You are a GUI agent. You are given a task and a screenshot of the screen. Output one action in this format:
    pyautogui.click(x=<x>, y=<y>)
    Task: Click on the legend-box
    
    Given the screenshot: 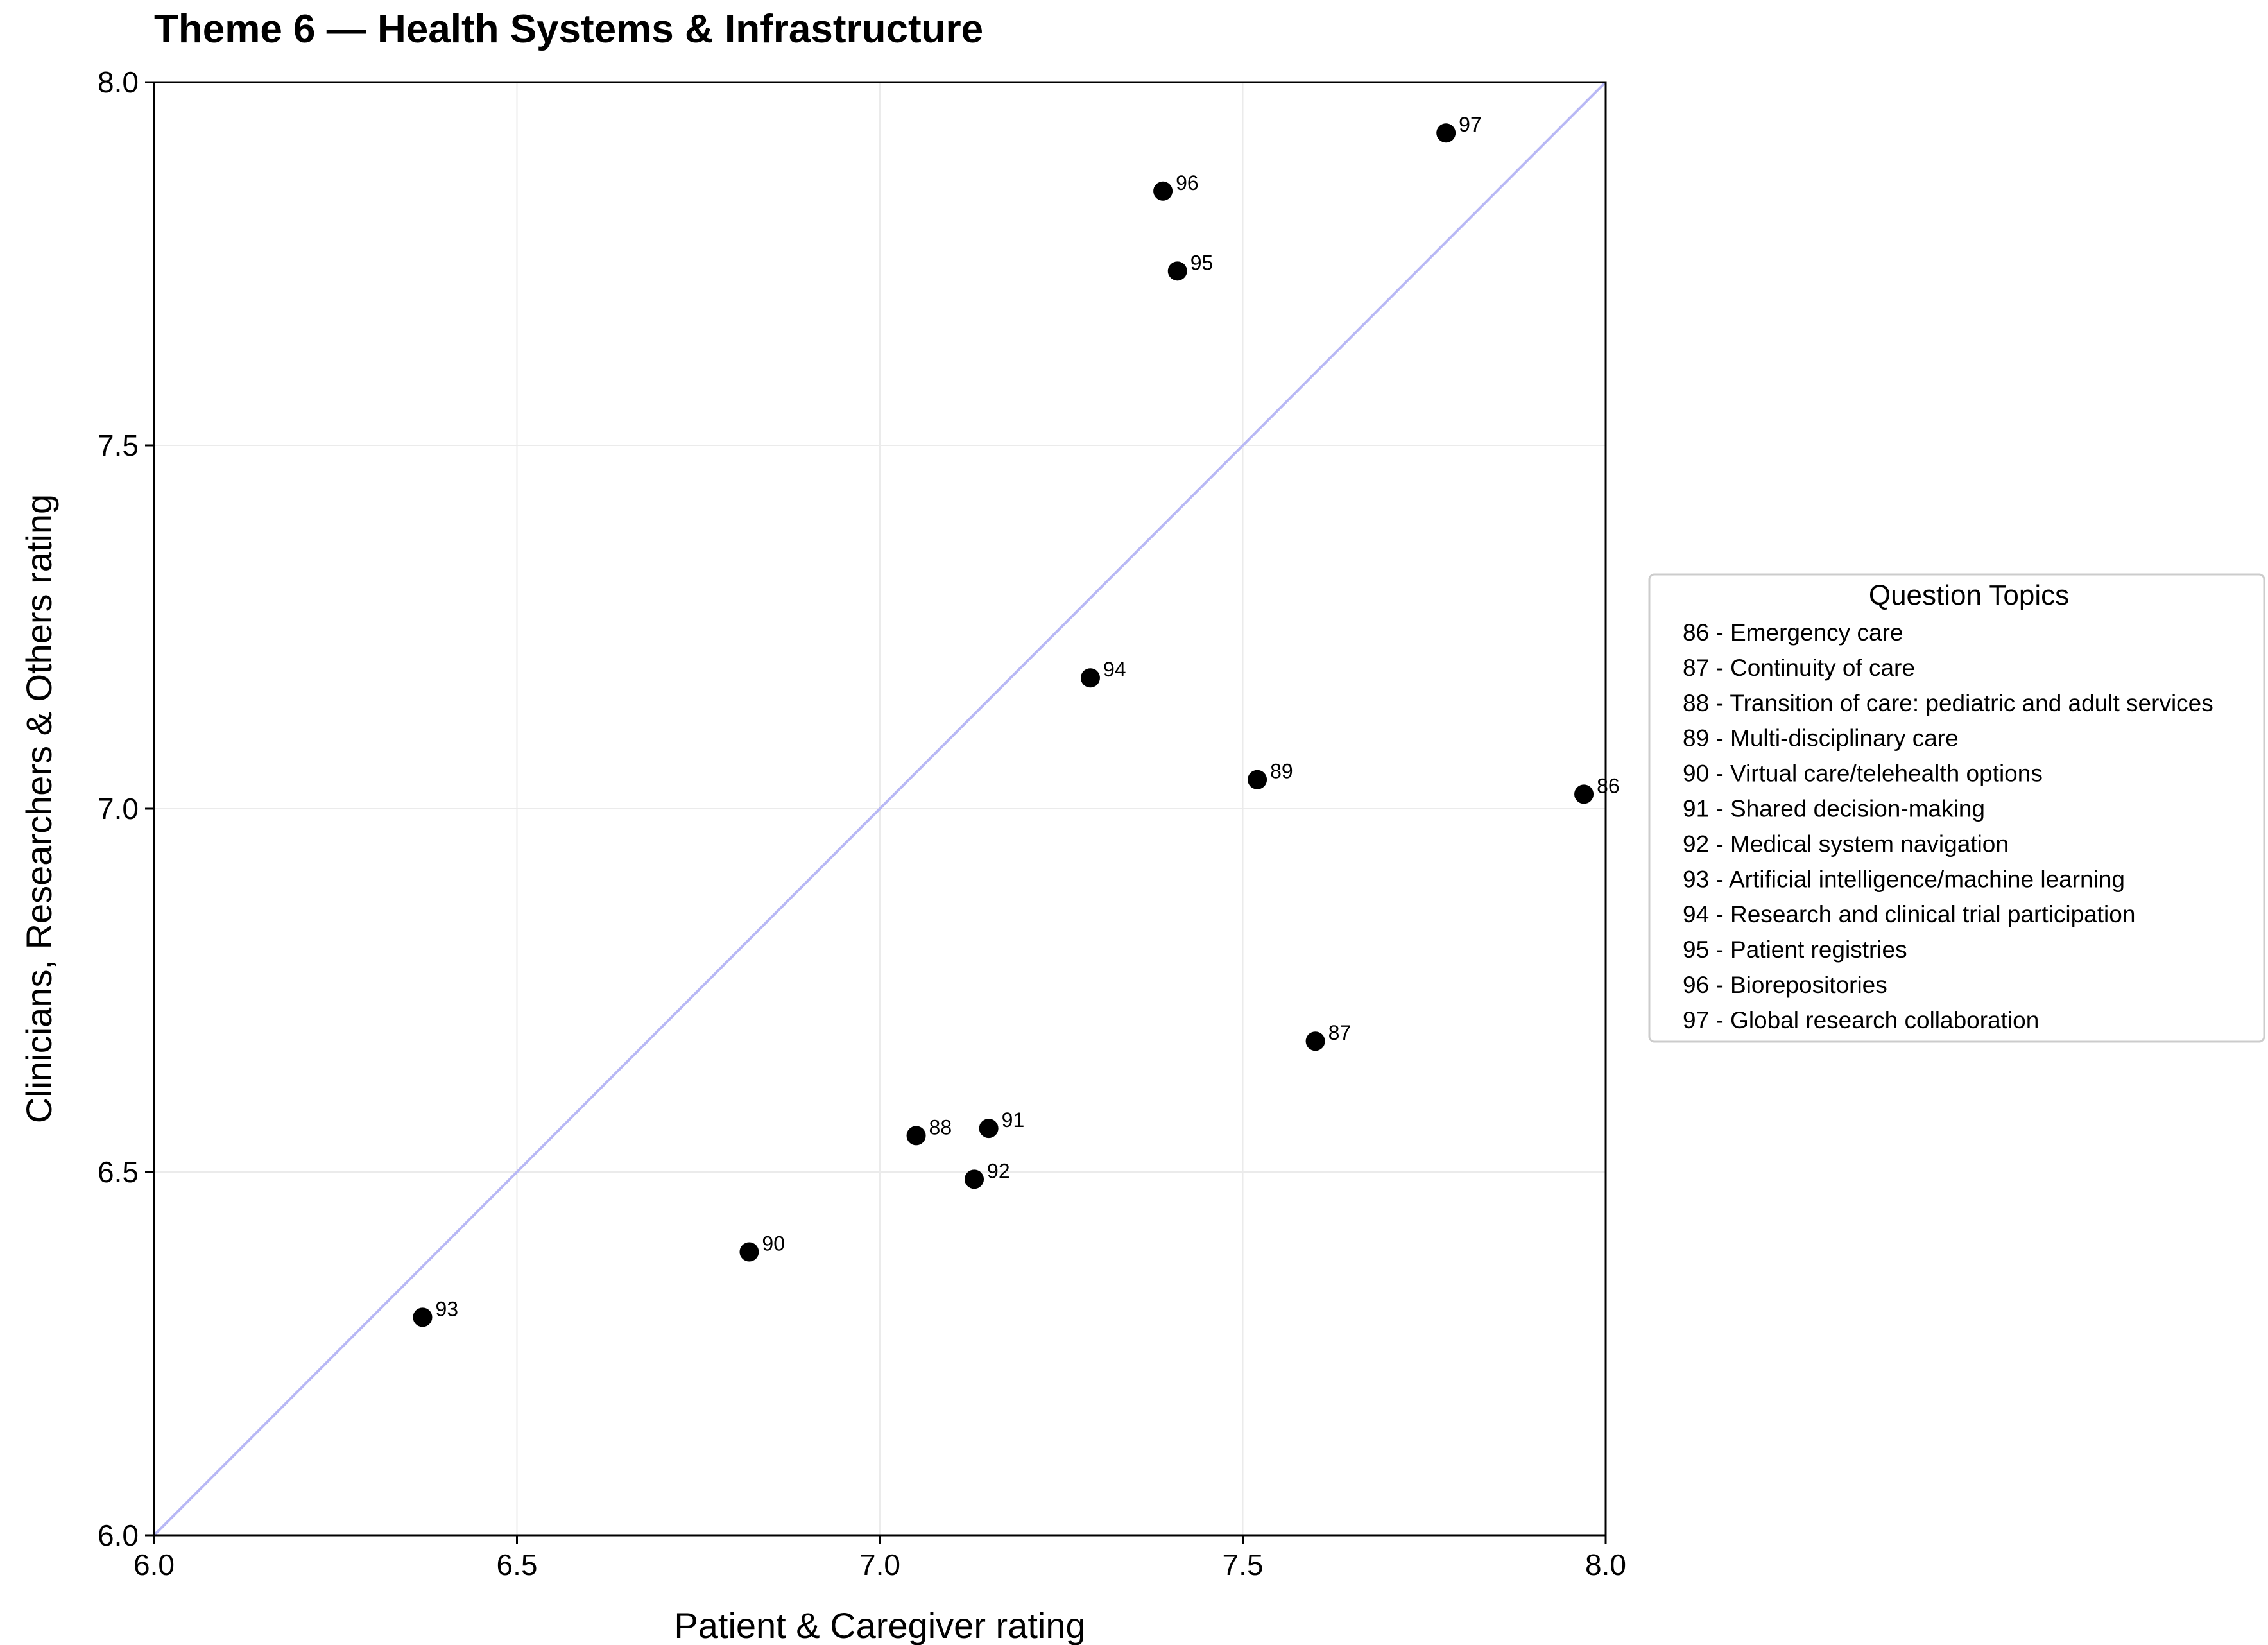 What is the action you would take?
    pyautogui.click(x=1956, y=808)
    